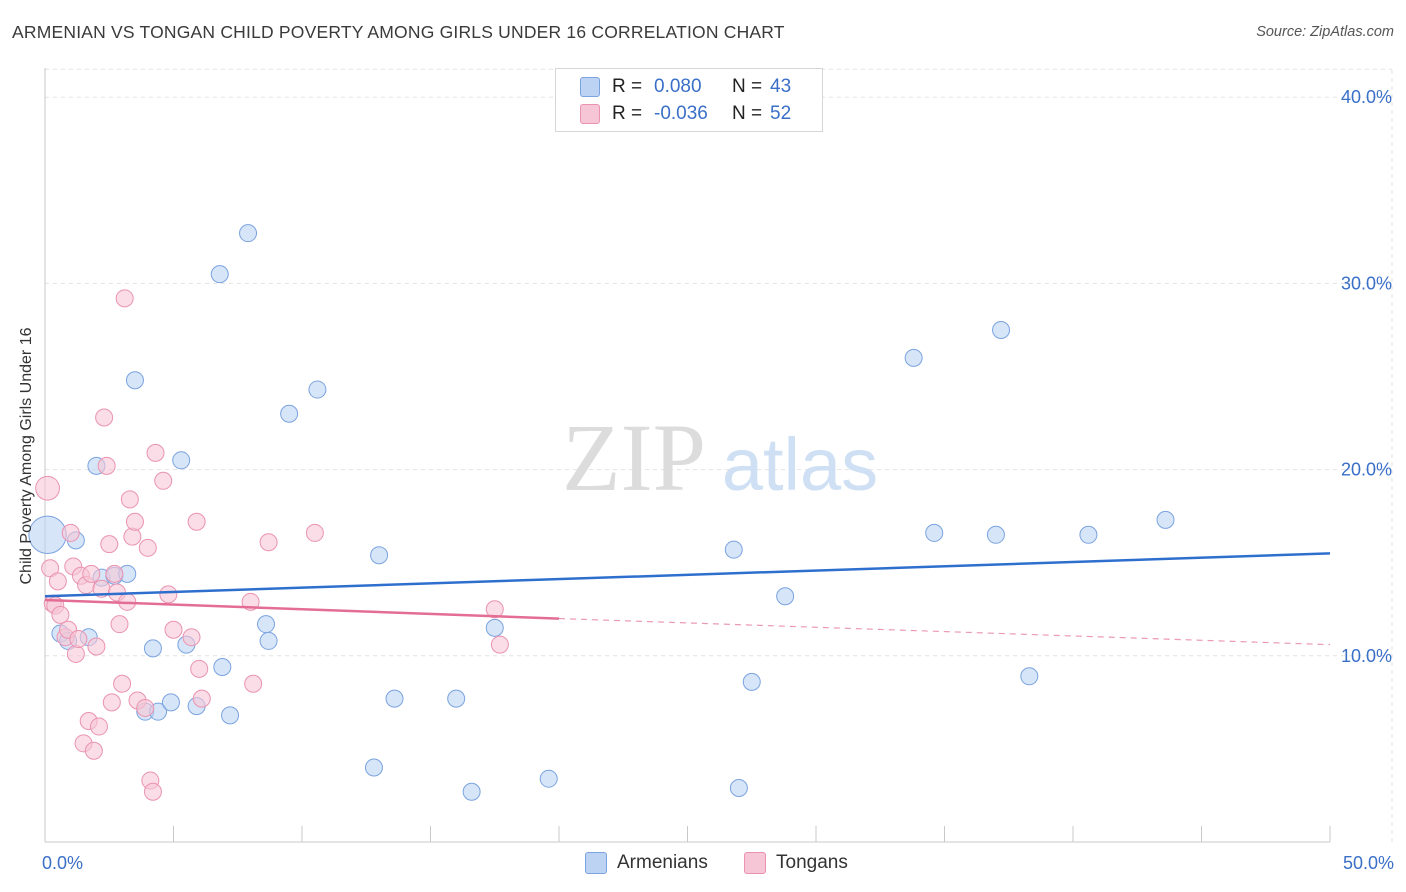 Image resolution: width=1406 pixels, height=892 pixels. I want to click on trend-layer, so click(687, 599).